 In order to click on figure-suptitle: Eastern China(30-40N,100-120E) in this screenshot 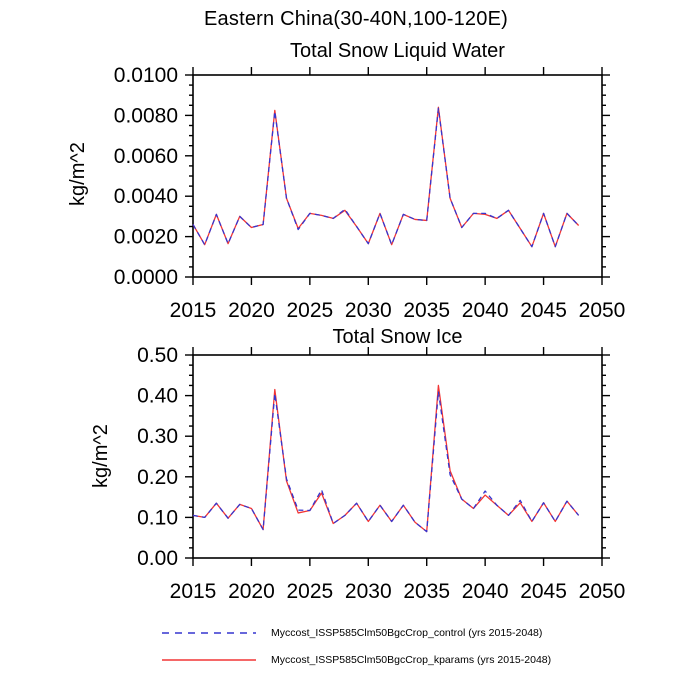, I will do `click(356, 19)`.